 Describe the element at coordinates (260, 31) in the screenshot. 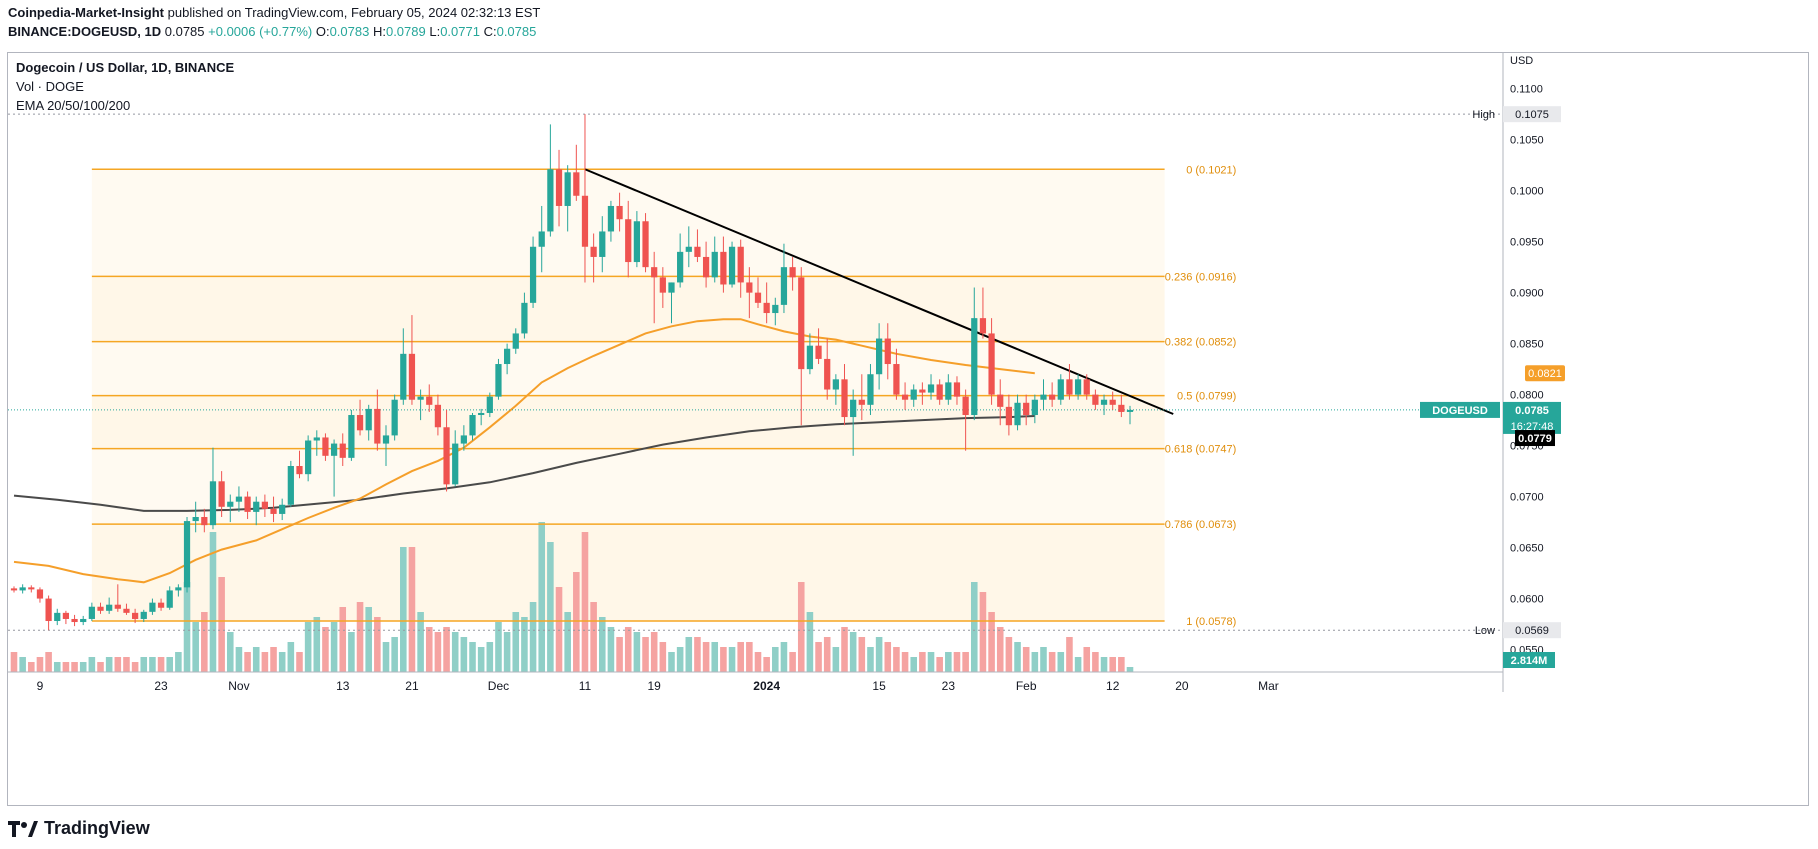

I see `change-value: +0.0006 (+0.77%)` at that location.